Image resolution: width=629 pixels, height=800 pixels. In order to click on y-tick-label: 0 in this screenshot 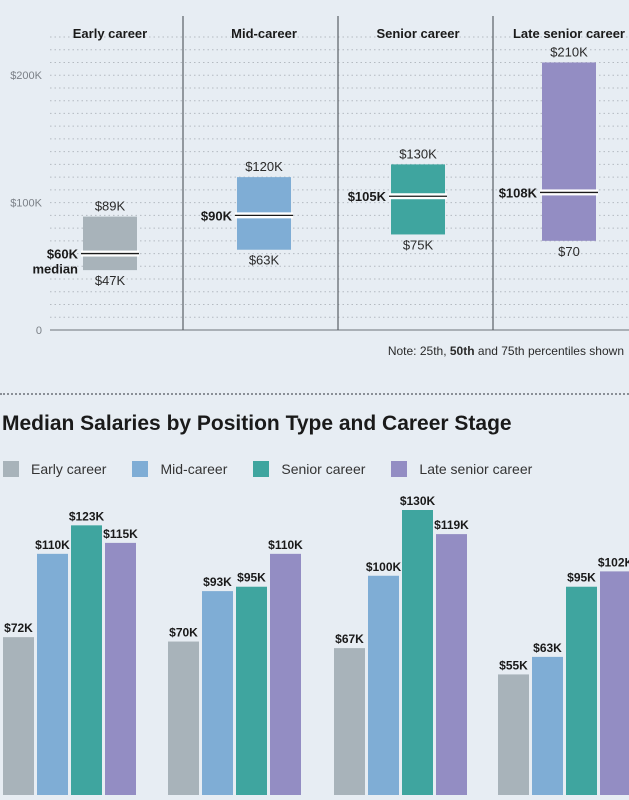, I will do `click(39, 331)`.